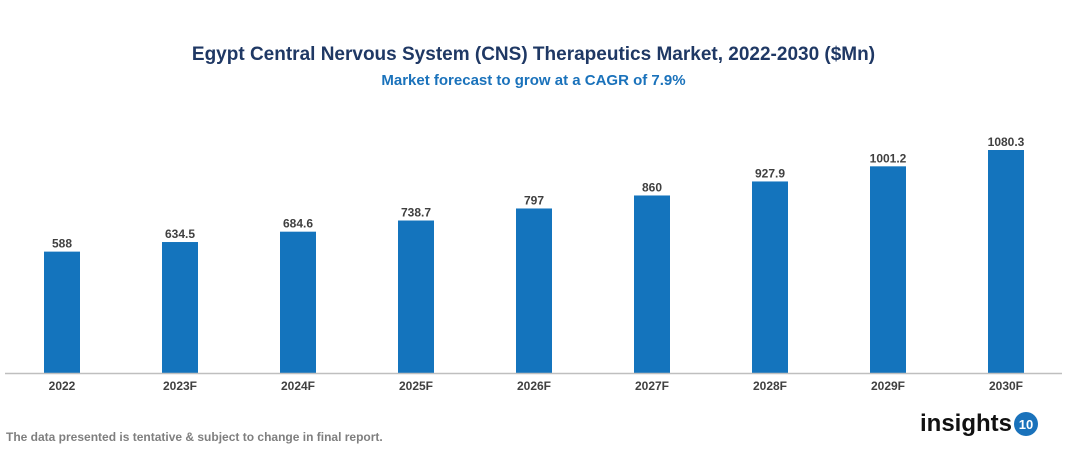 Image resolution: width=1067 pixels, height=454 pixels. What do you see at coordinates (180, 307) in the screenshot?
I see `bar-2023F` at bounding box center [180, 307].